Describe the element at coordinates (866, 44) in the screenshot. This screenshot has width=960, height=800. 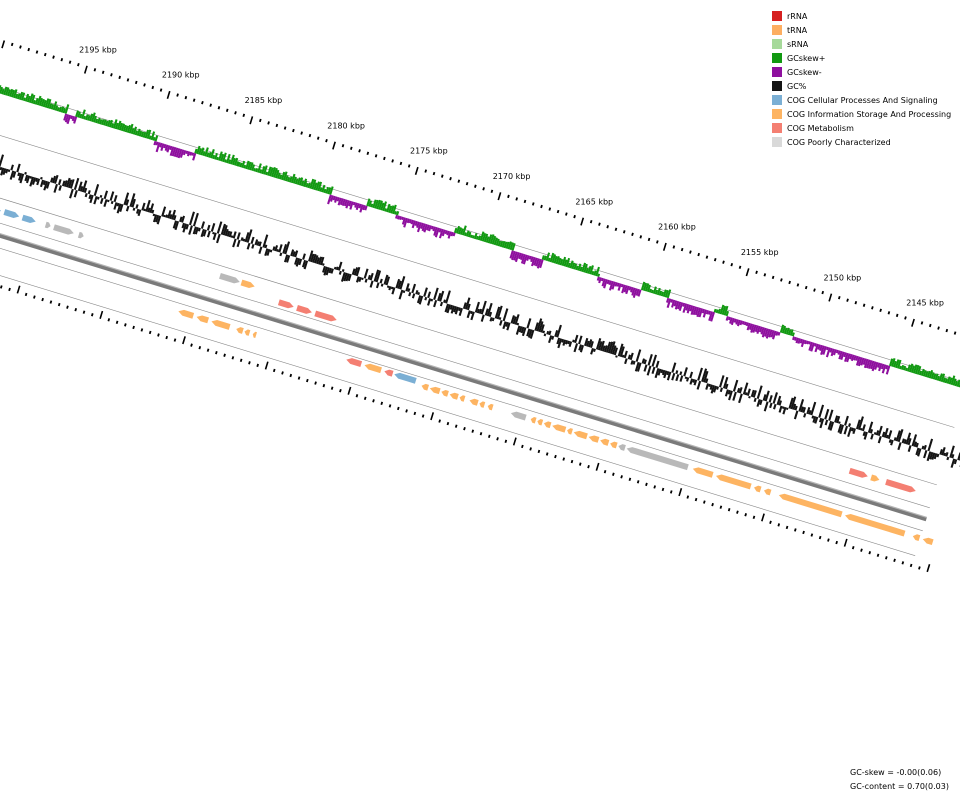
I see `legend-item-srna: sRNA` at that location.